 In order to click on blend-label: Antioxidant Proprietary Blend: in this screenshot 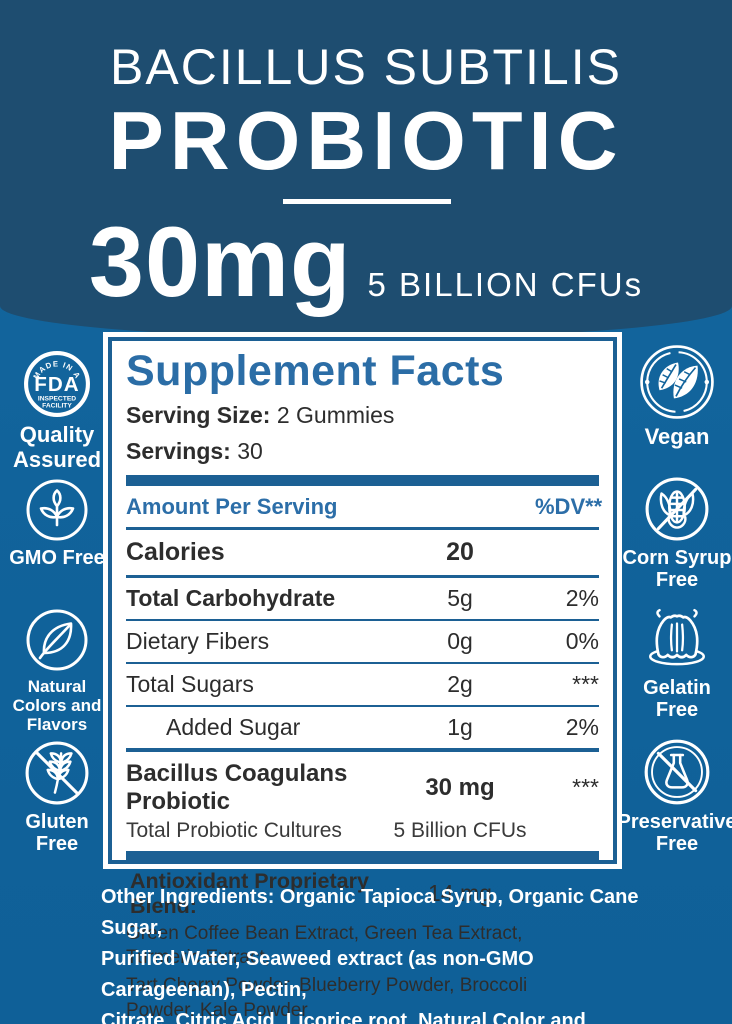, I will do `click(249, 893)`.